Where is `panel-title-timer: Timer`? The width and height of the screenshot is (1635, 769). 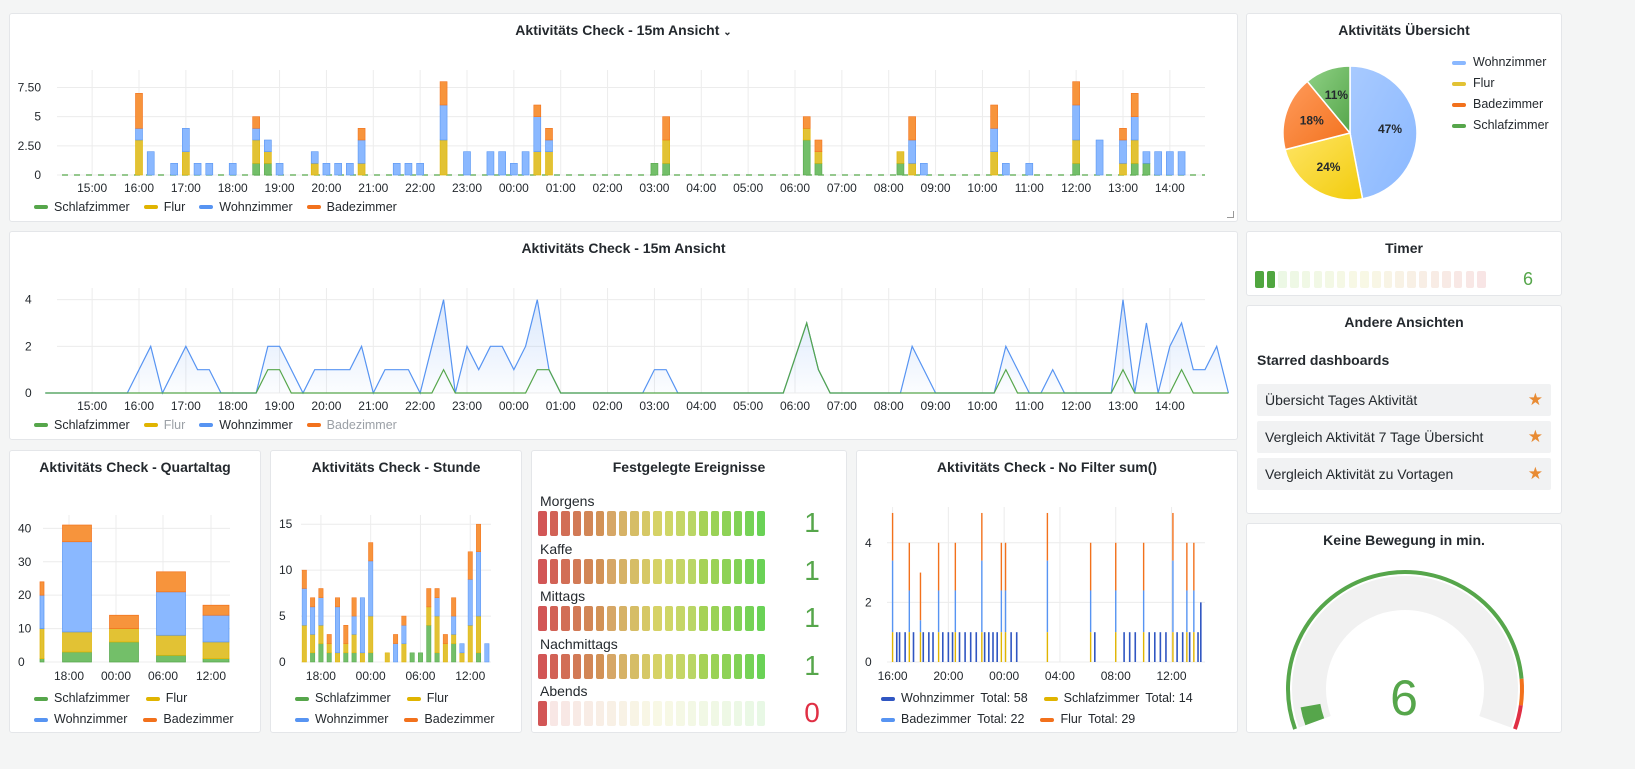
panel-title-timer: Timer is located at coordinates (1404, 248).